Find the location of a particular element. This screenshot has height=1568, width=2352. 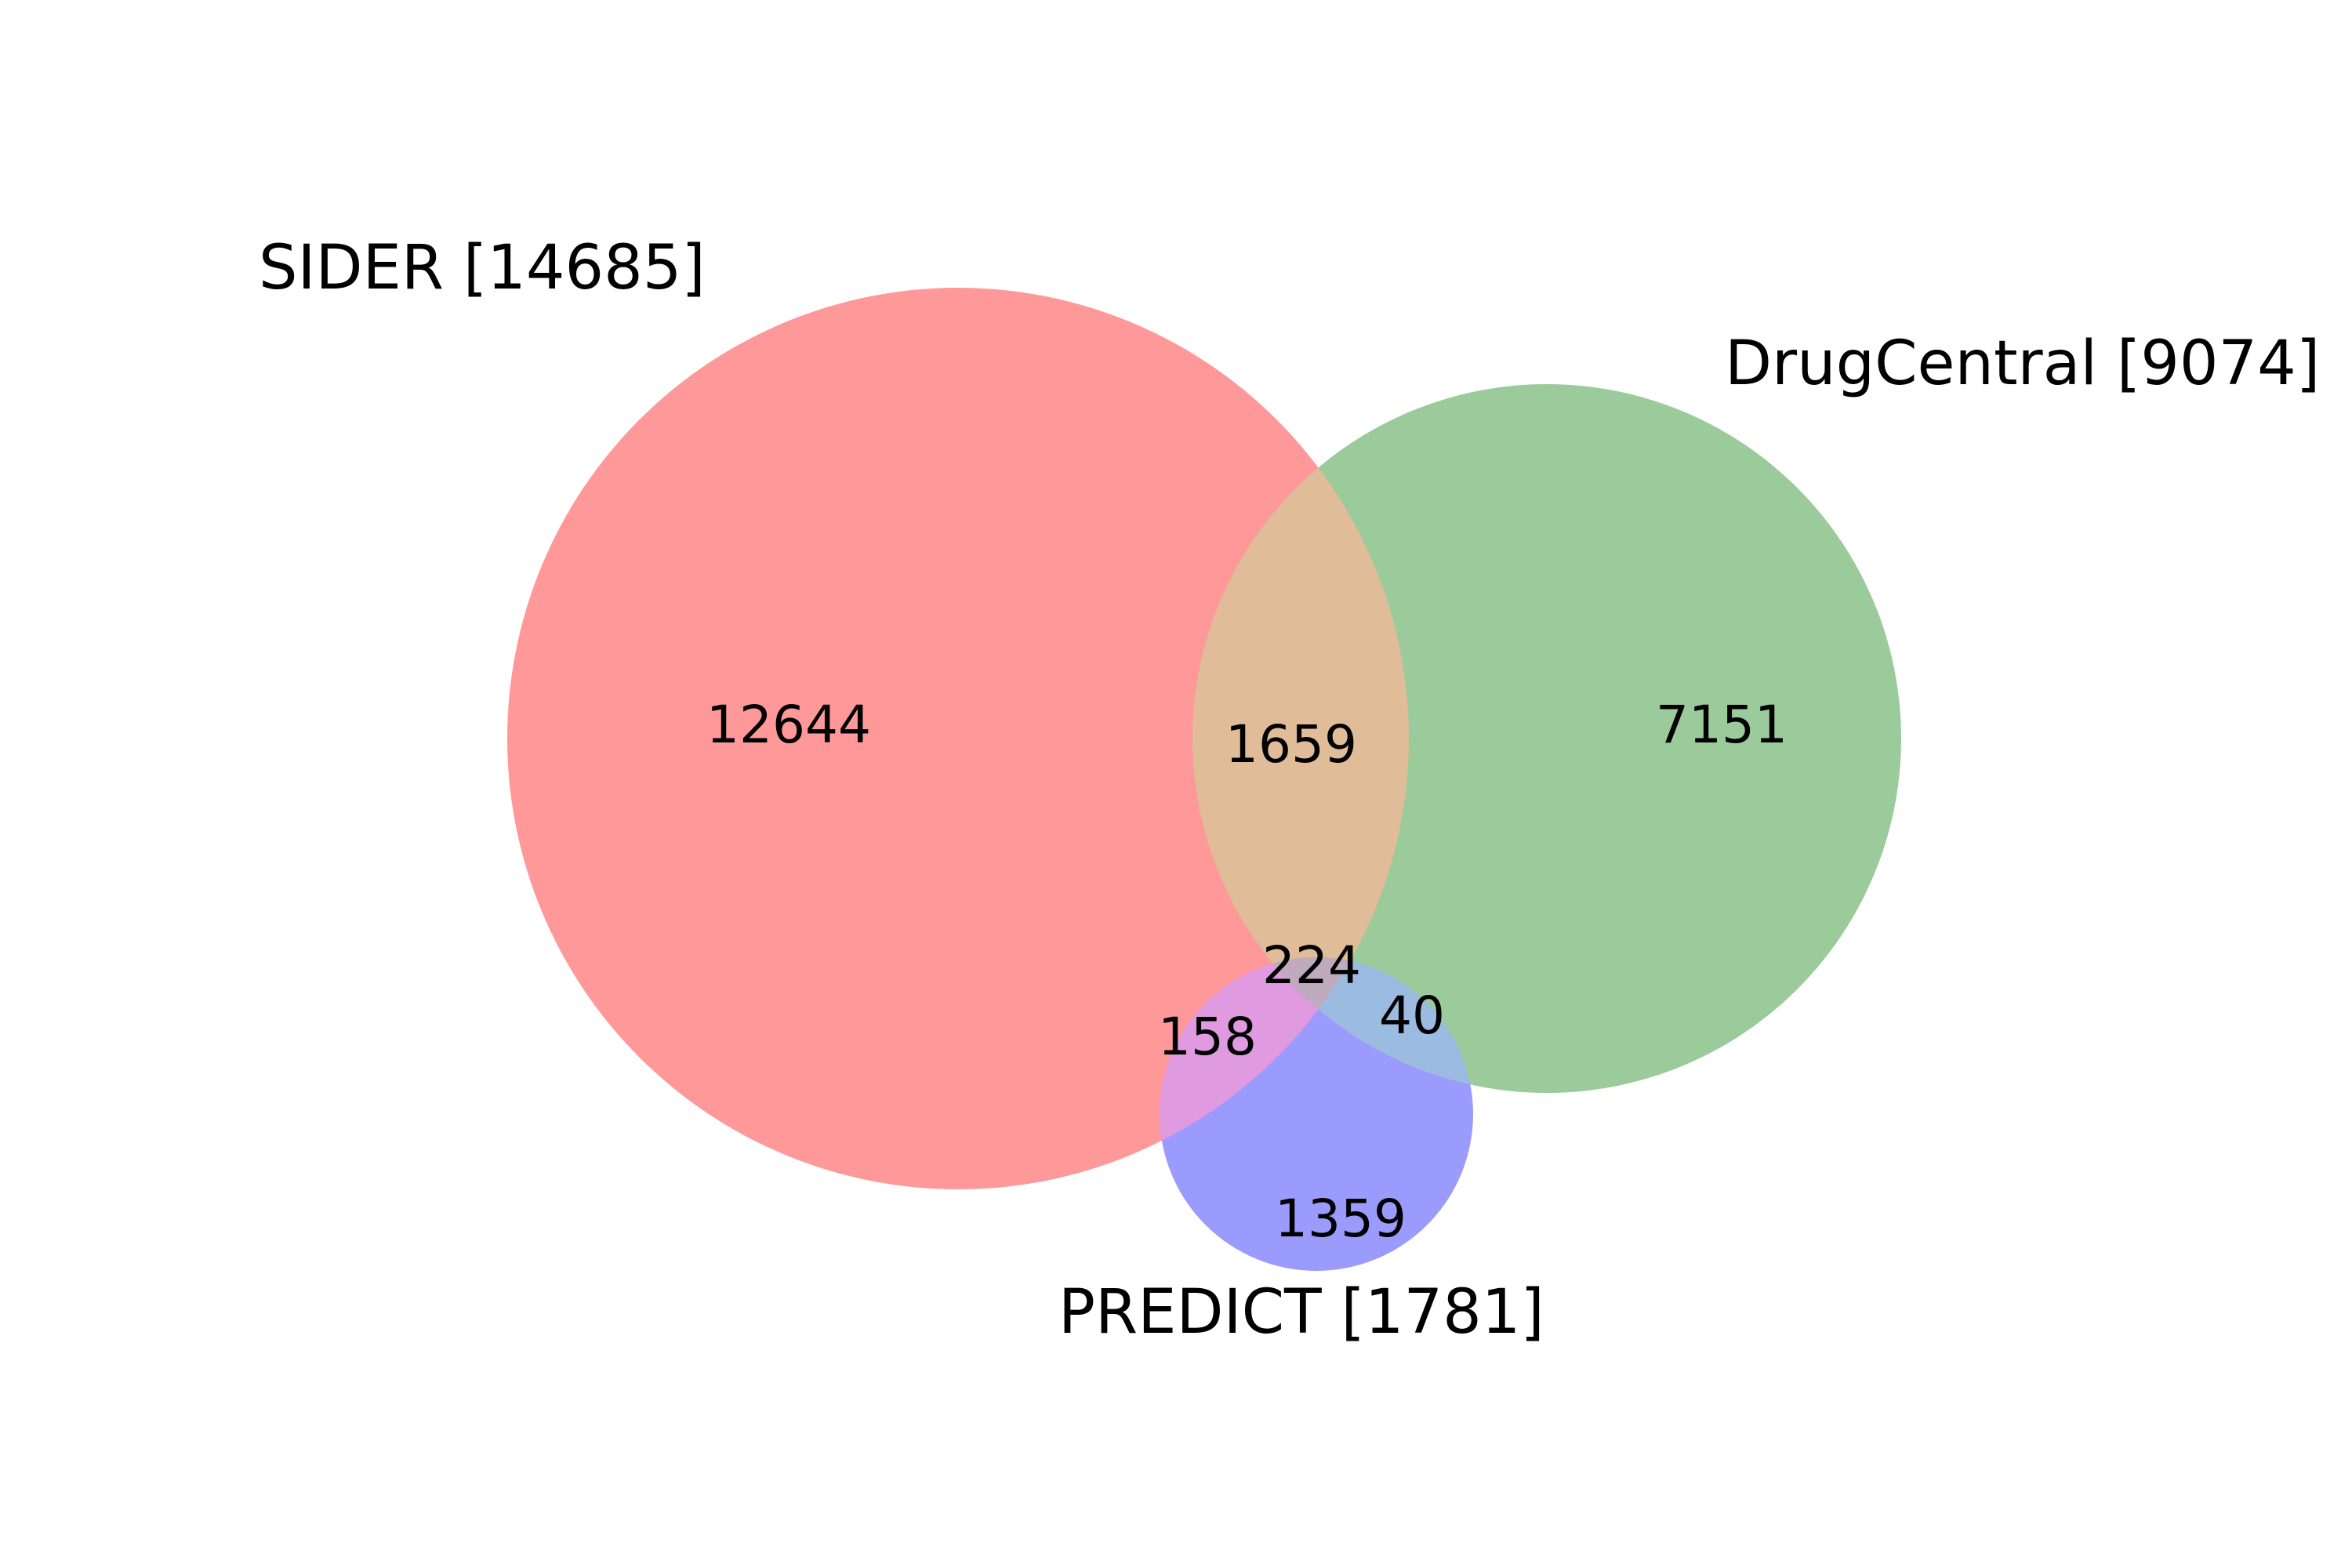

sider-only-count: 12644 is located at coordinates (788, 725).